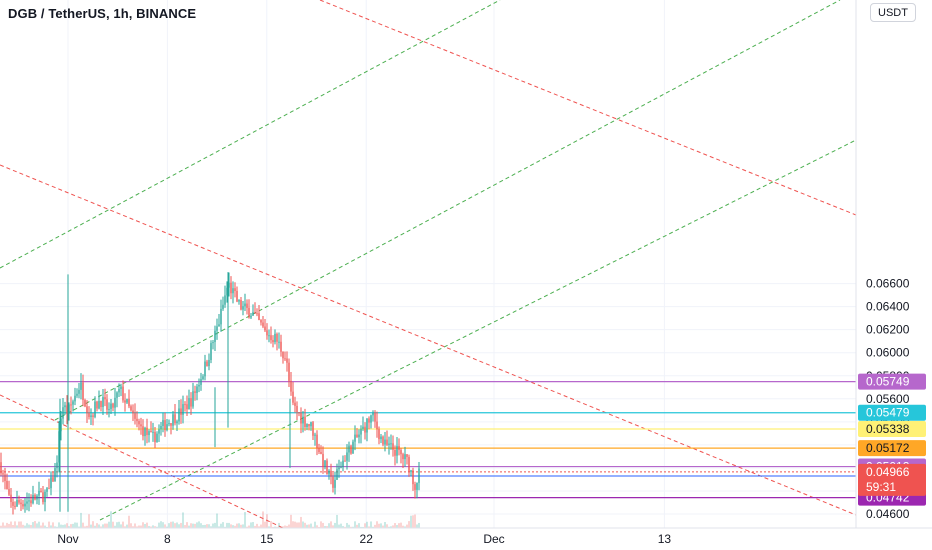  What do you see at coordinates (102, 13) in the screenshot?
I see `chart-title: DGB / TetherUS, 1h, BINANCE` at bounding box center [102, 13].